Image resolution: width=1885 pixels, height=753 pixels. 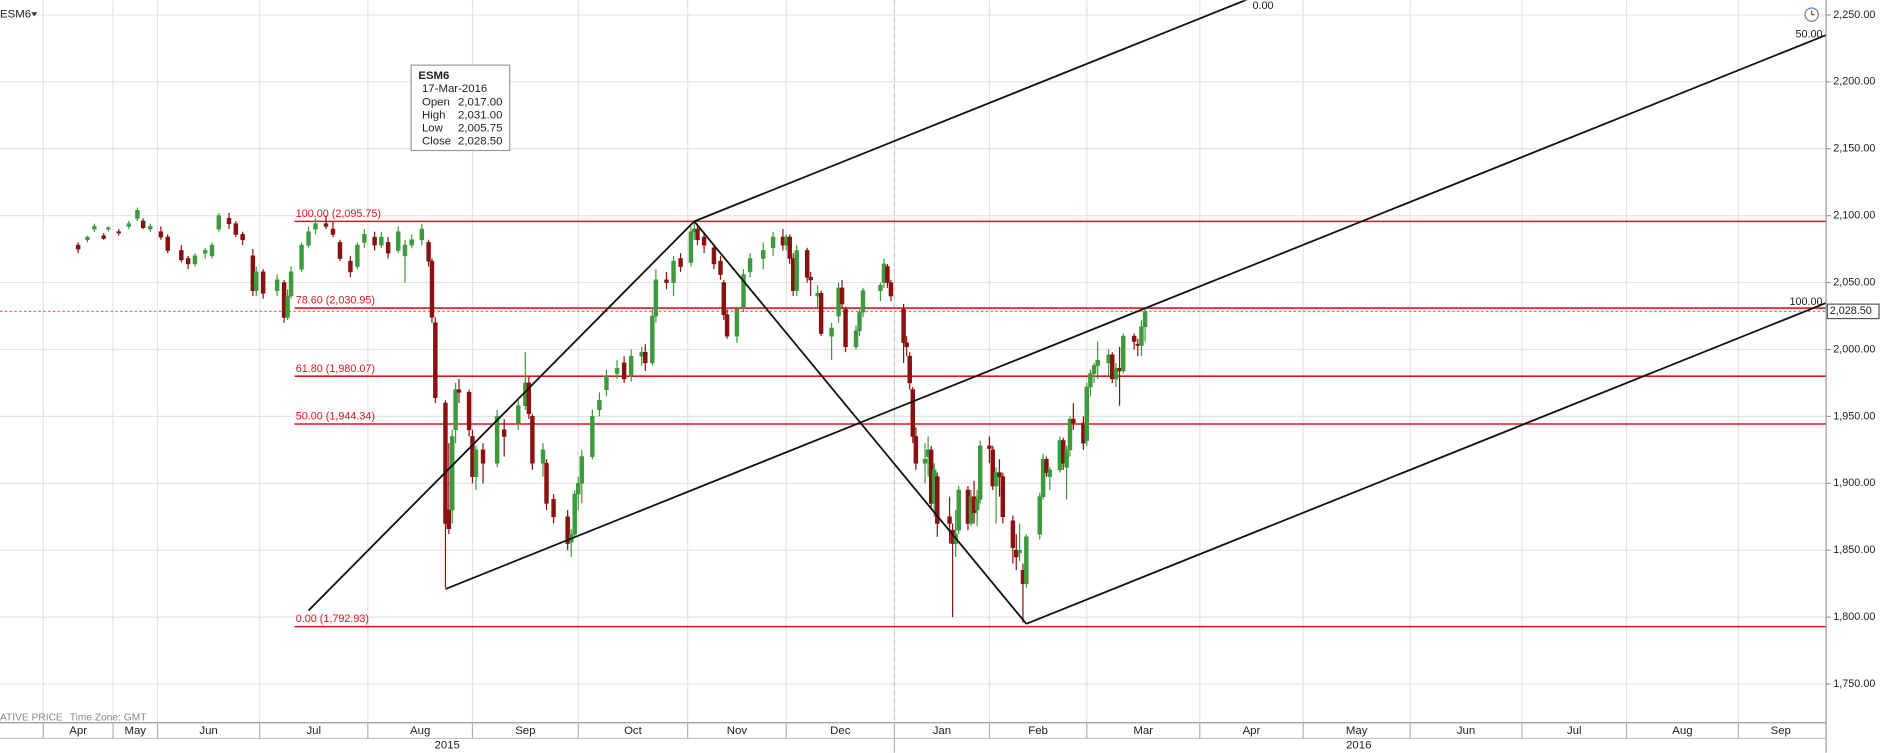 I want to click on y-tick-label: 1,950.00, so click(x=1854, y=416).